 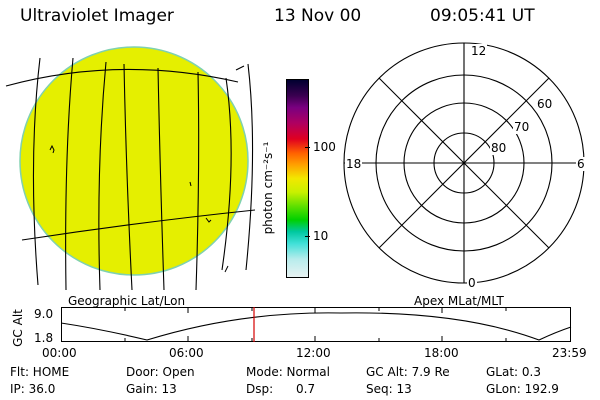 I want to click on colorbar-tick-label-100: 100, so click(x=324, y=147).